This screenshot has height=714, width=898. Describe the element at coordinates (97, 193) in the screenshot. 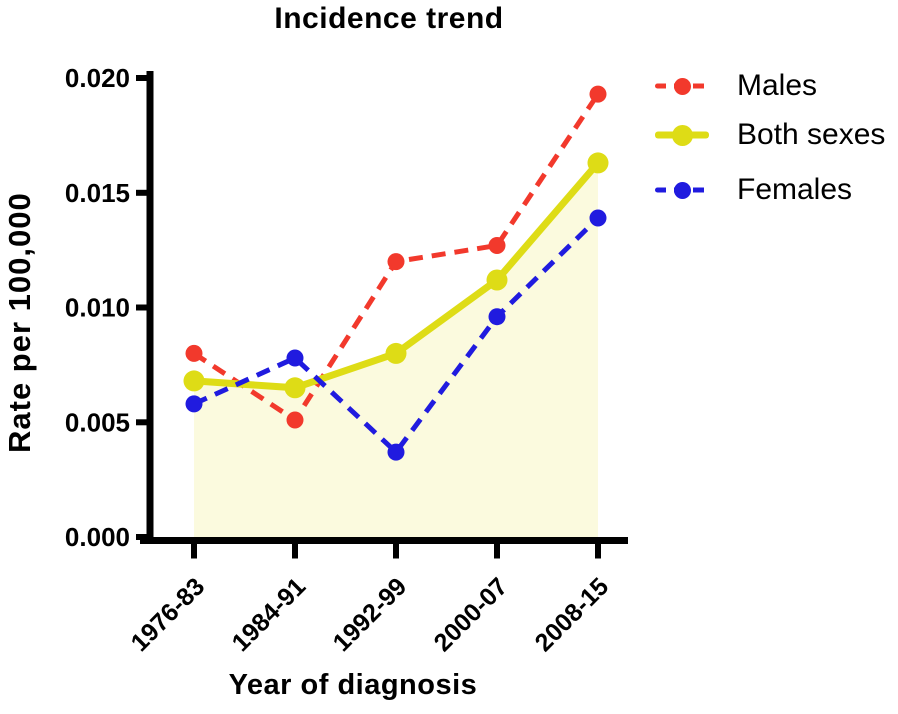

I see `y-tick-label-0.015: 0.015` at that location.